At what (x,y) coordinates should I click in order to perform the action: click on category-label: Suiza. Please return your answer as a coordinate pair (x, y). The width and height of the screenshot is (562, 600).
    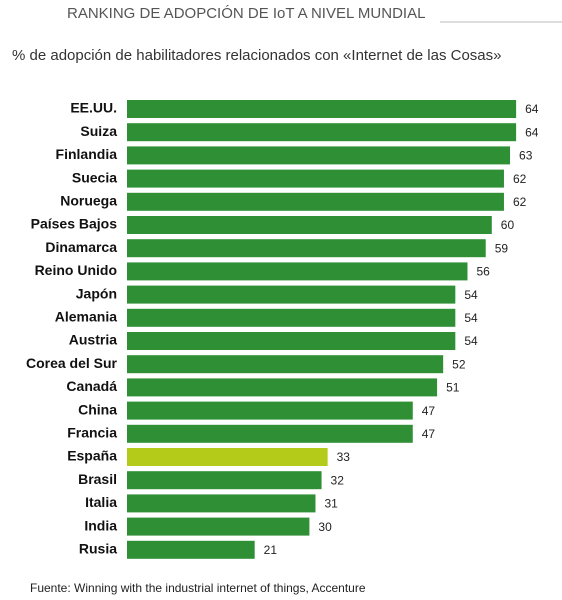
    Looking at the image, I should click on (98, 131).